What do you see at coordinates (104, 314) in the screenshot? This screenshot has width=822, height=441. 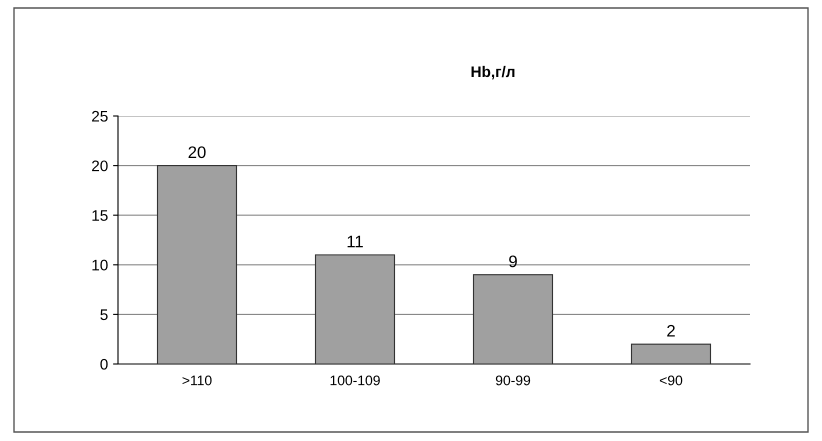 I see `y-tick-label: 5` at bounding box center [104, 314].